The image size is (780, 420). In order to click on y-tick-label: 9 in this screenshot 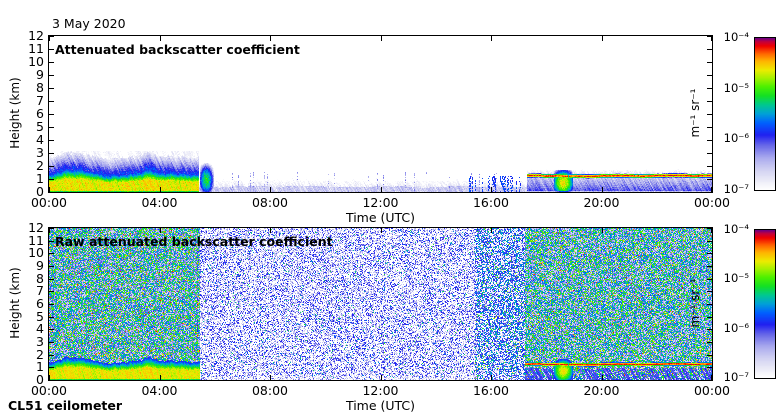, I will do `click(40, 74)`.